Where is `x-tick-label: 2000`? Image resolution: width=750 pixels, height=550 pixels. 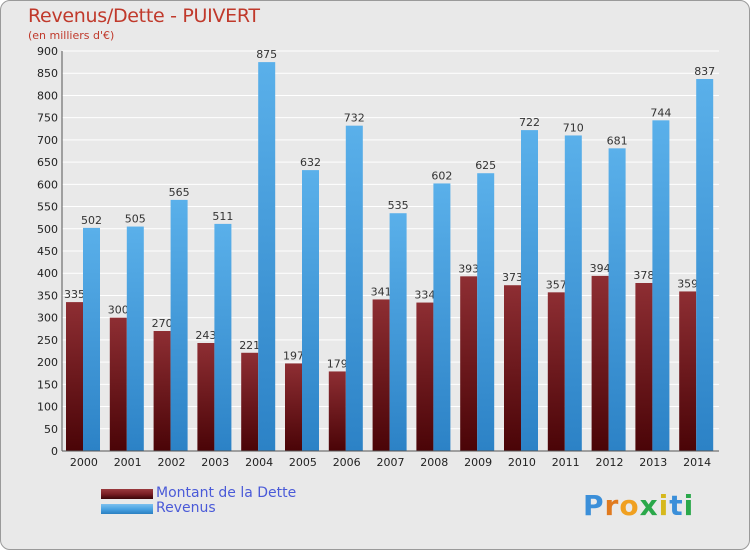 x-tick-label: 2000 is located at coordinates (84, 462).